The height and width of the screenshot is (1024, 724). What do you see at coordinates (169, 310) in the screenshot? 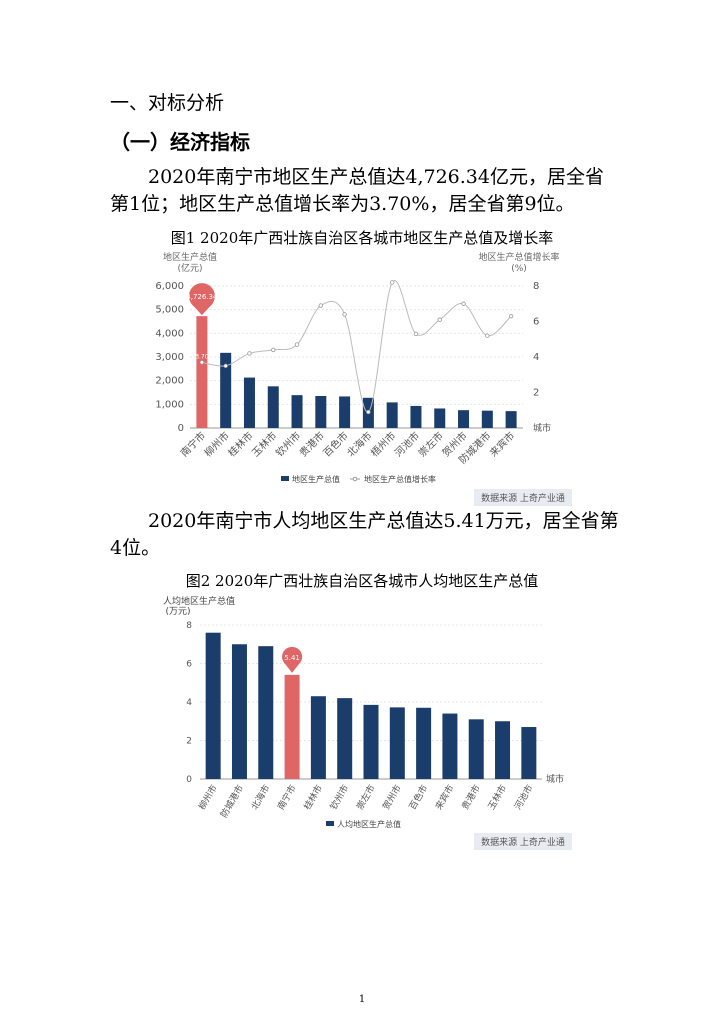
I see `y-tick-label: 5,000` at bounding box center [169, 310].